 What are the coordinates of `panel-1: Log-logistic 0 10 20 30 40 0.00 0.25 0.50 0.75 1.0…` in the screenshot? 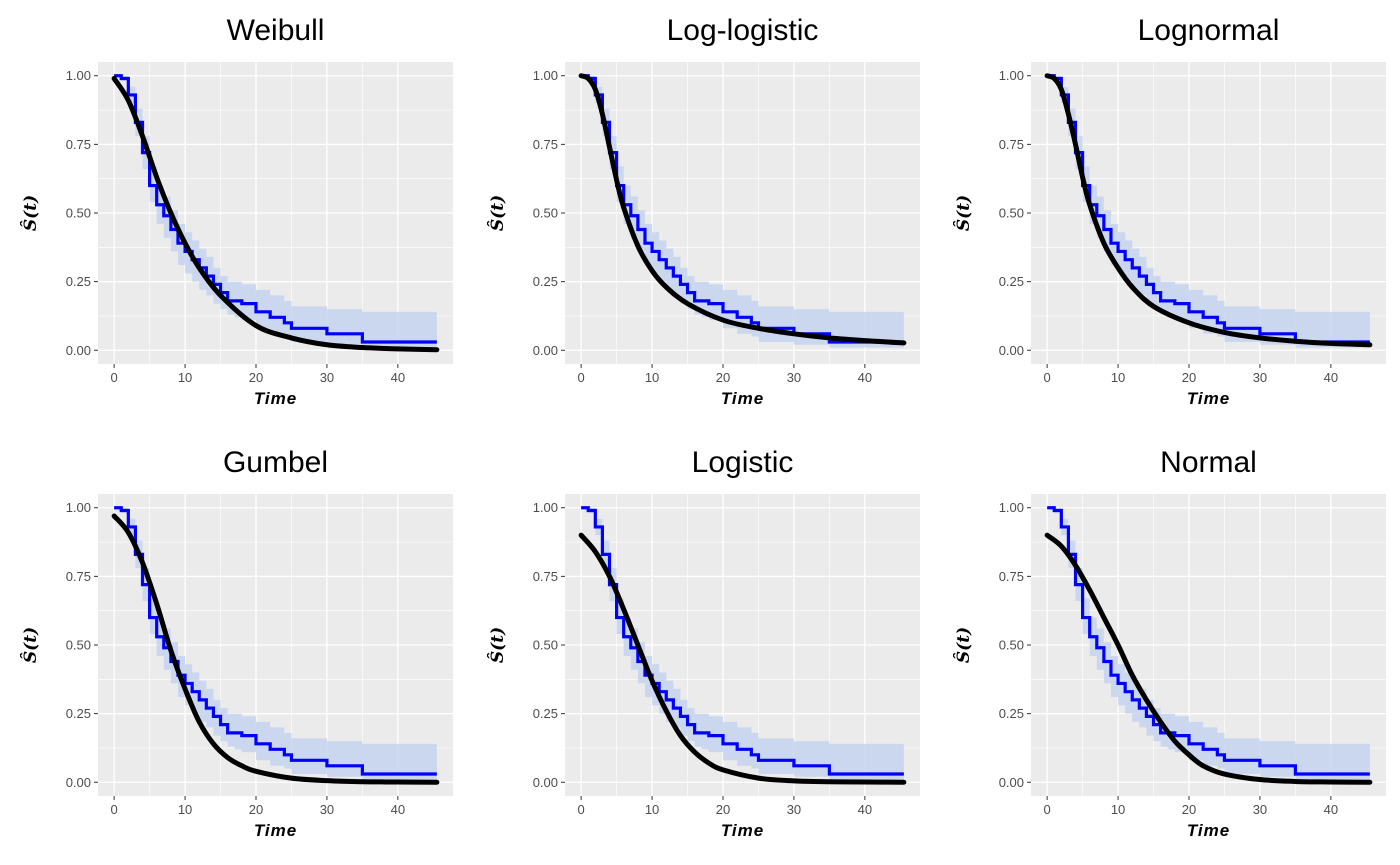 It's located at (703, 211).